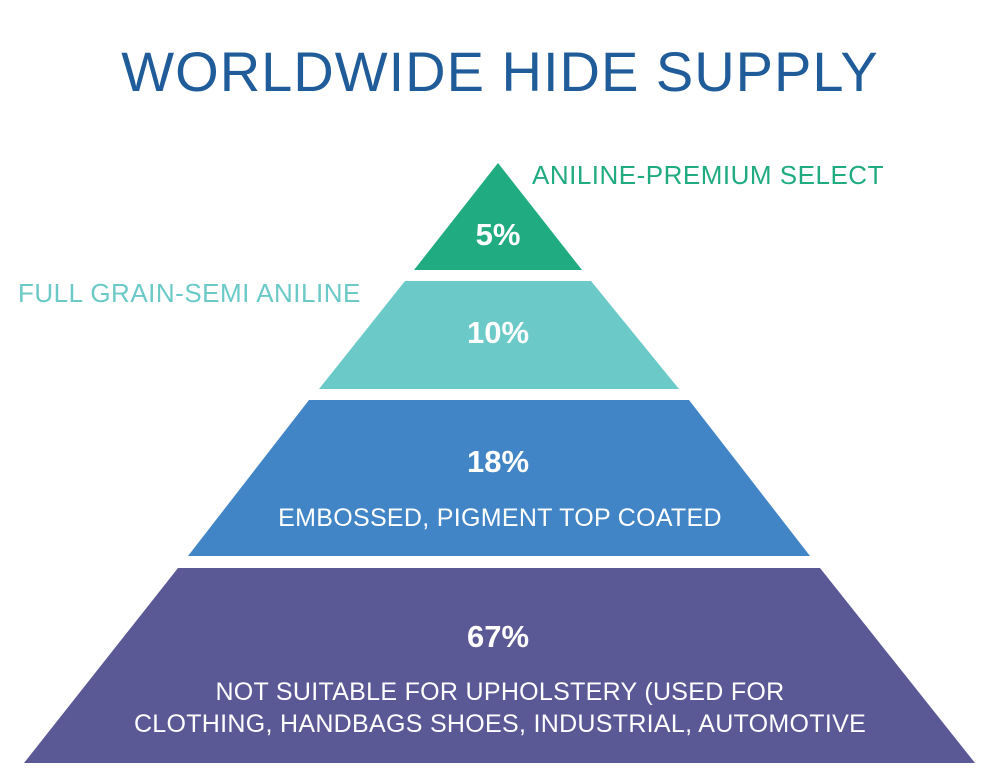 The height and width of the screenshot is (781, 1000). What do you see at coordinates (498, 234) in the screenshot?
I see `tier-1-percent: 5%` at bounding box center [498, 234].